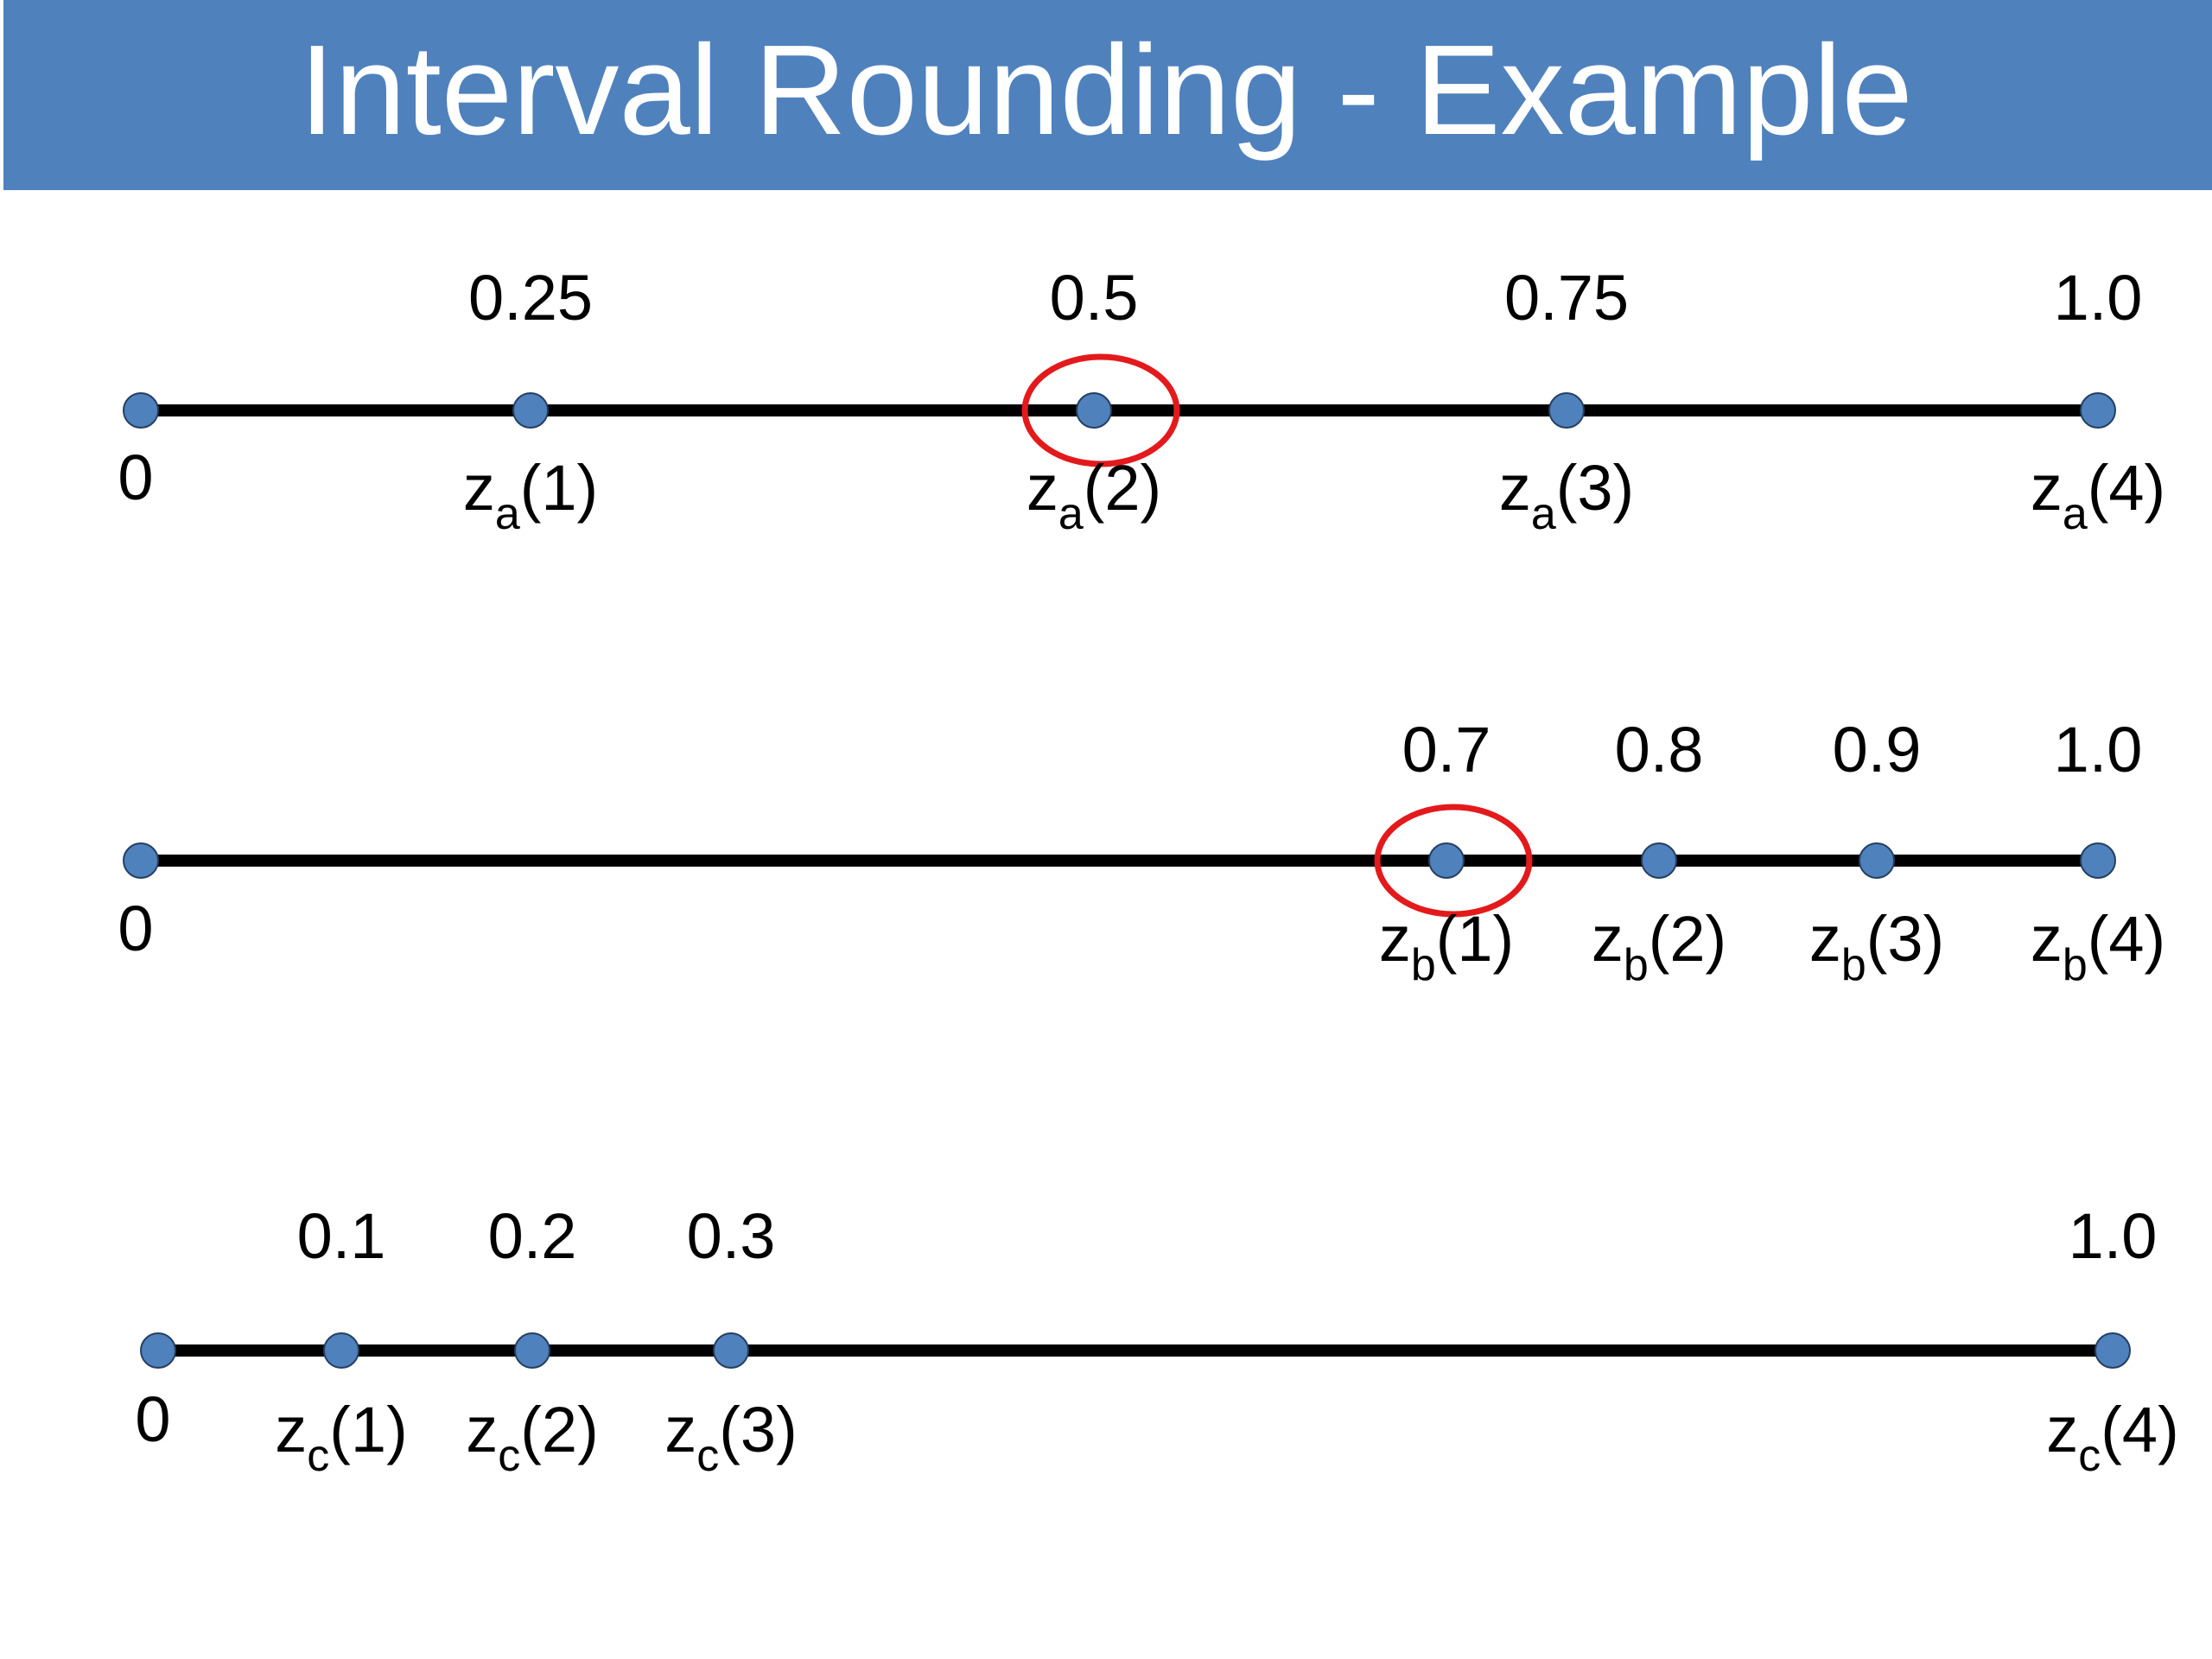 Image resolution: width=2212 pixels, height=1659 pixels. I want to click on point-label: zc(2), so click(532, 1437).